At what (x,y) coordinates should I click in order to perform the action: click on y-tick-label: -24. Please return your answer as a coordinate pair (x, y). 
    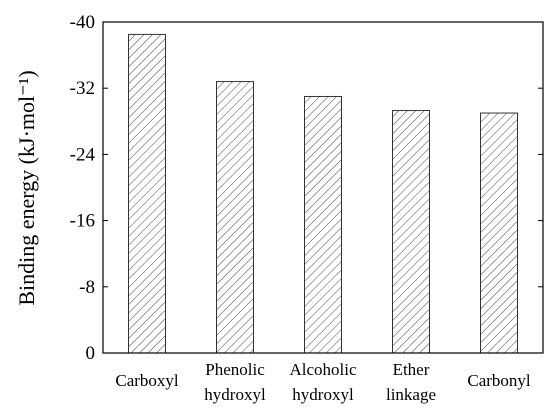
    Looking at the image, I should click on (83, 154).